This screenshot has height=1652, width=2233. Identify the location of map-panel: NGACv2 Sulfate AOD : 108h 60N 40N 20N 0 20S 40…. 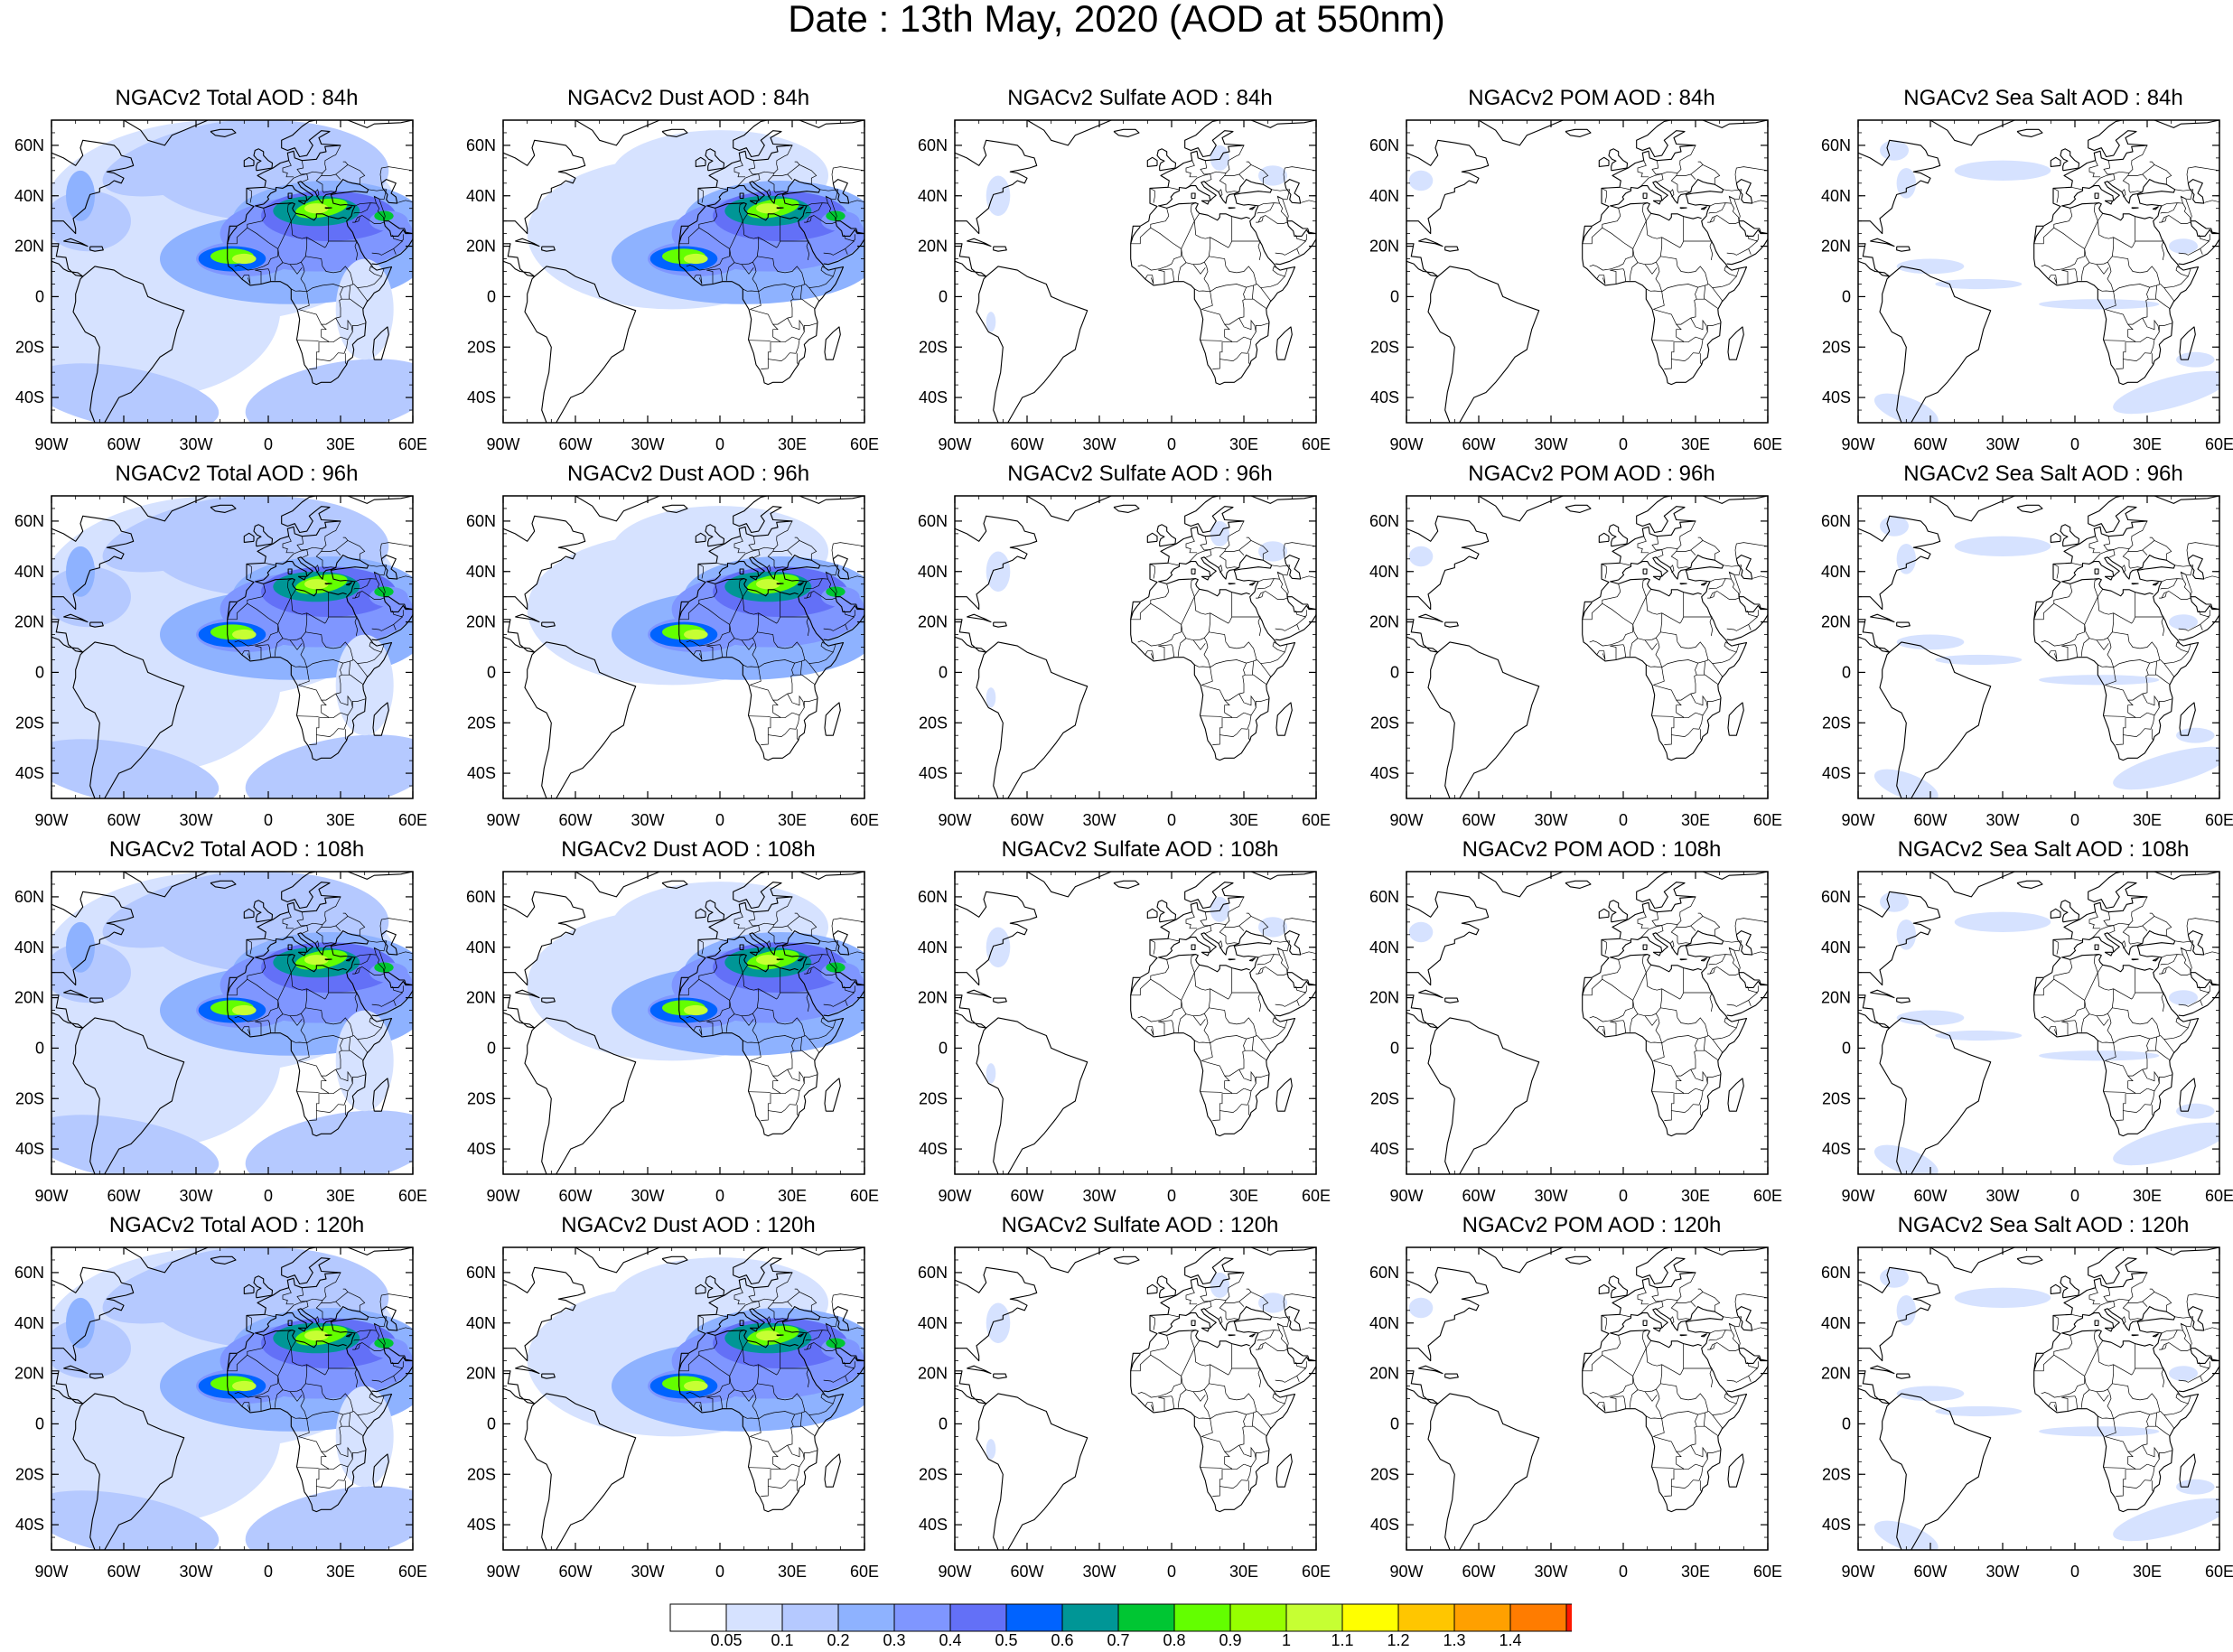
(1157, 1021).